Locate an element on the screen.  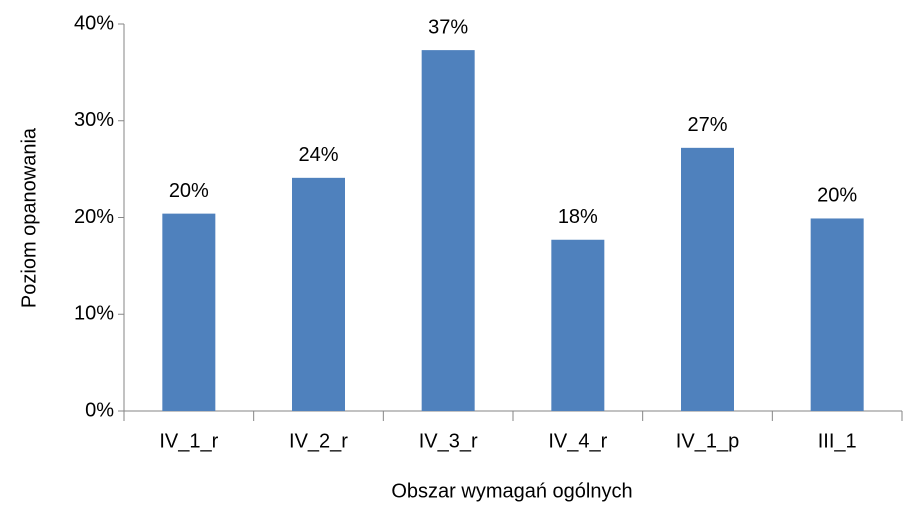
y-tick-label: 30% is located at coordinates (94, 120).